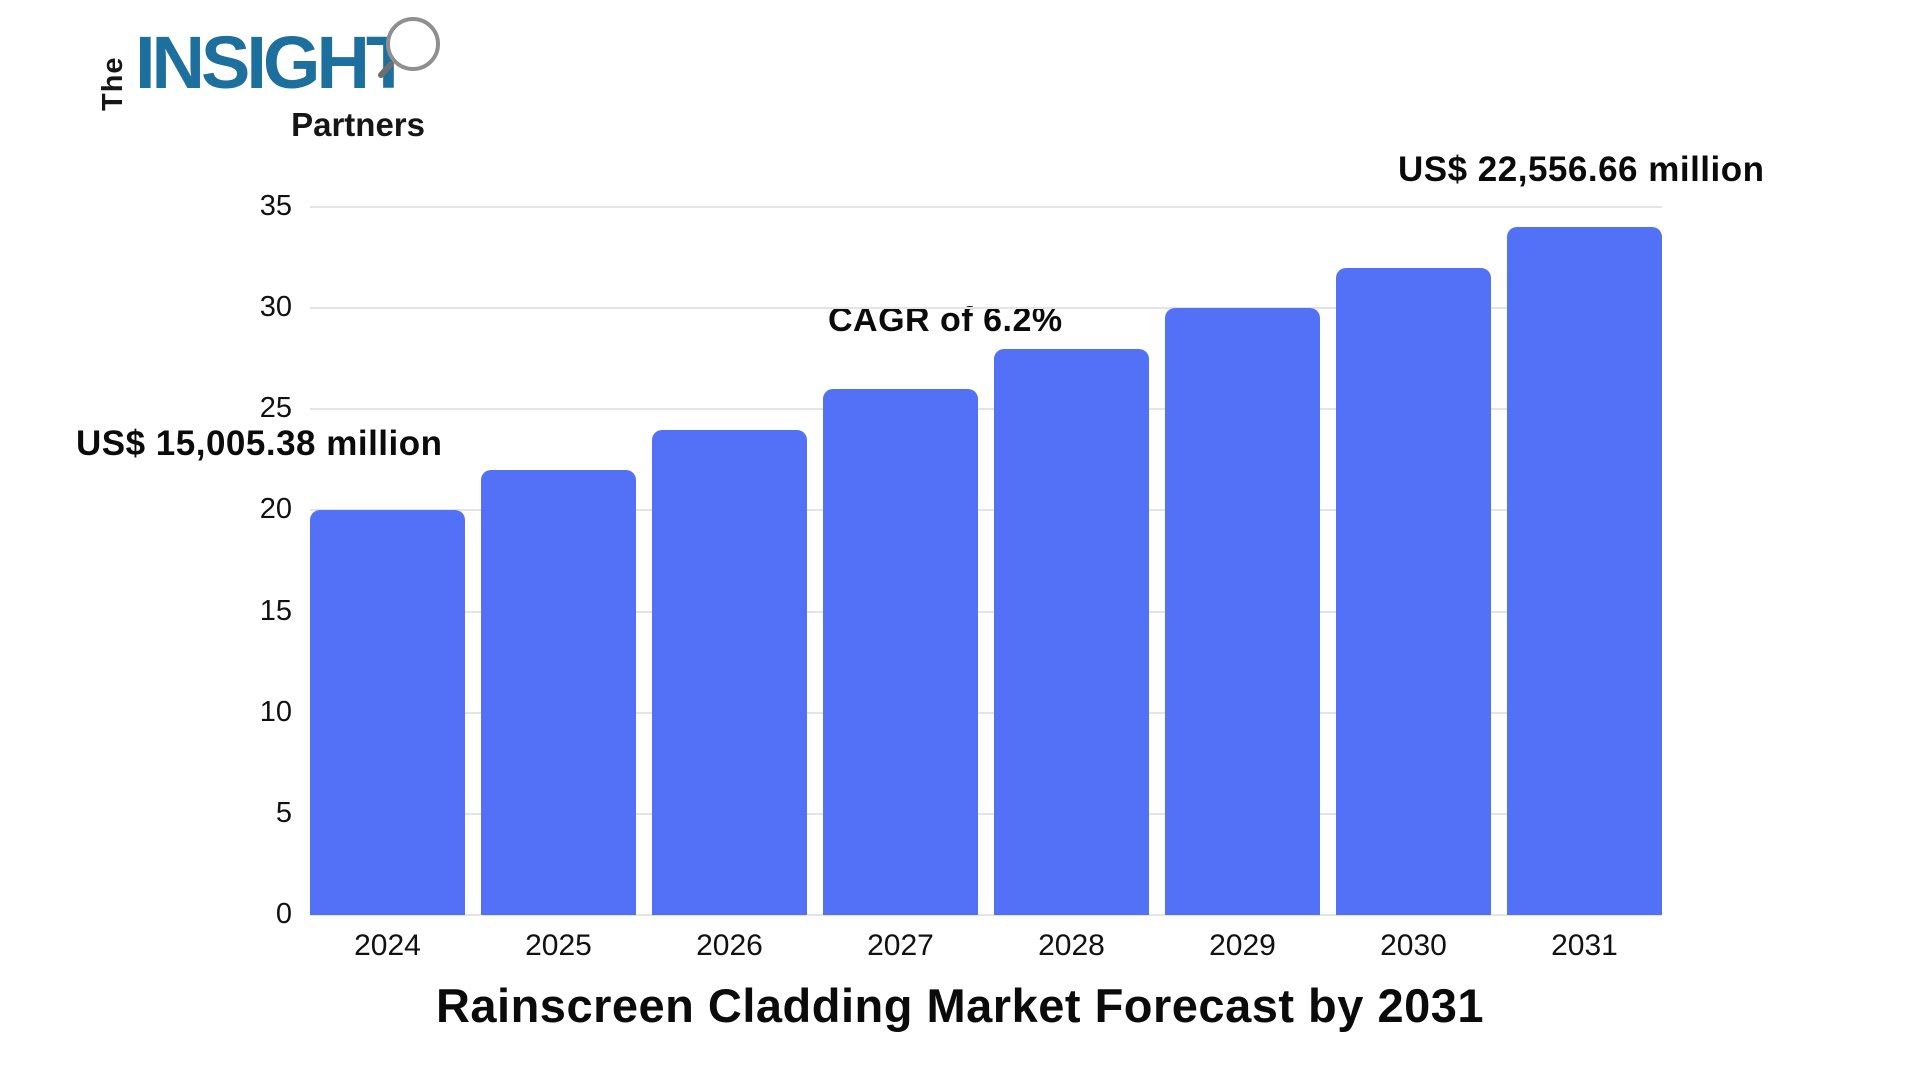  I want to click on bar-2030, so click(1413, 591).